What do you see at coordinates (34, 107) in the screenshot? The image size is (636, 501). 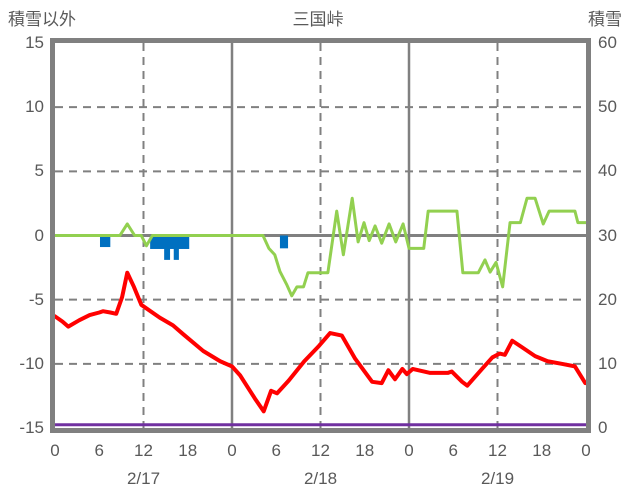 I see `left-axis-tick-label: 10` at bounding box center [34, 107].